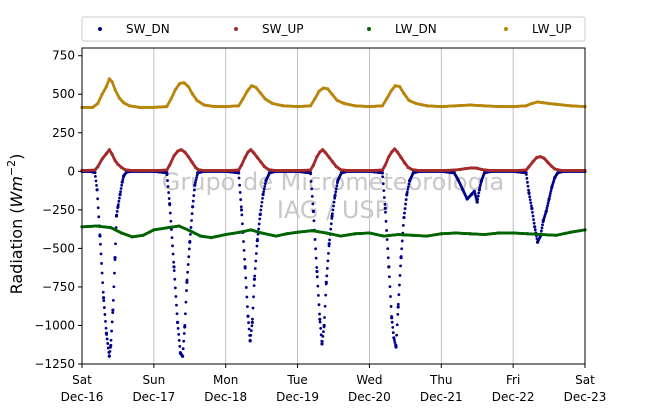 The width and height of the screenshot is (650, 409). I want to click on x-tick-date: Dec-16, so click(82, 397).